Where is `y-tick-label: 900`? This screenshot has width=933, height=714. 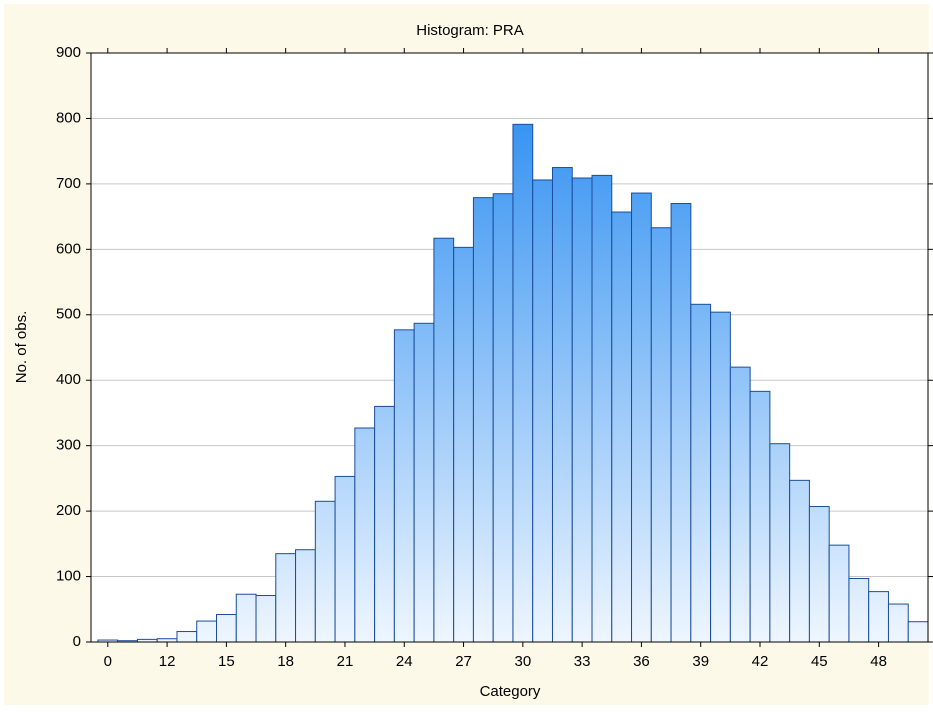 y-tick-label: 900 is located at coordinates (68, 52).